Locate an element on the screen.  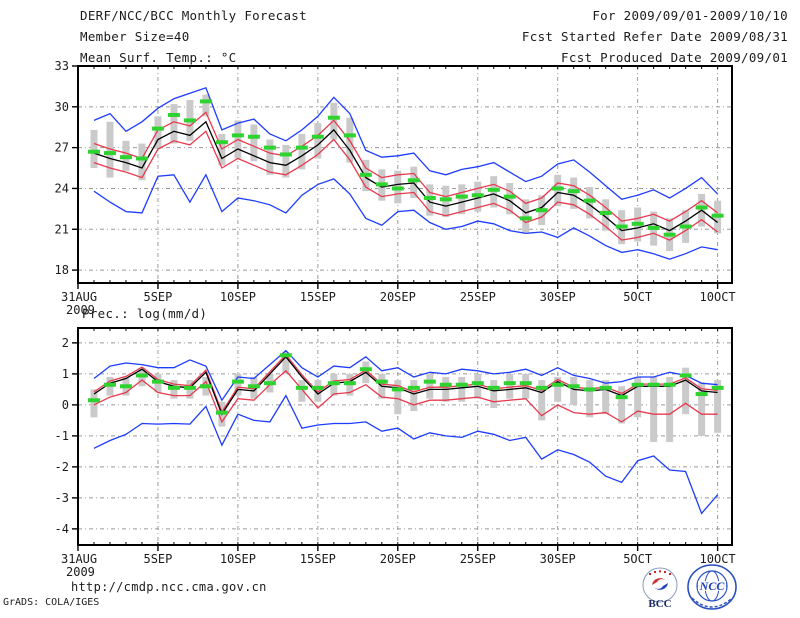
y-tick-label: -3 is located at coordinates (62, 498).